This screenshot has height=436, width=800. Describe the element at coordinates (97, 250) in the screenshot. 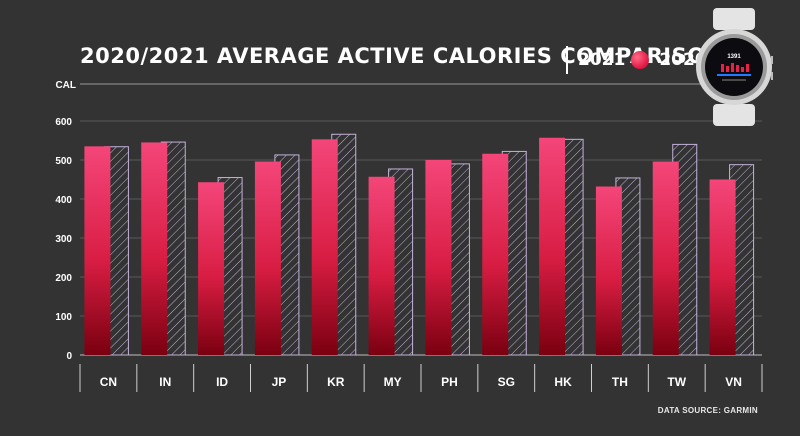

I see `bar-2021-cn` at that location.